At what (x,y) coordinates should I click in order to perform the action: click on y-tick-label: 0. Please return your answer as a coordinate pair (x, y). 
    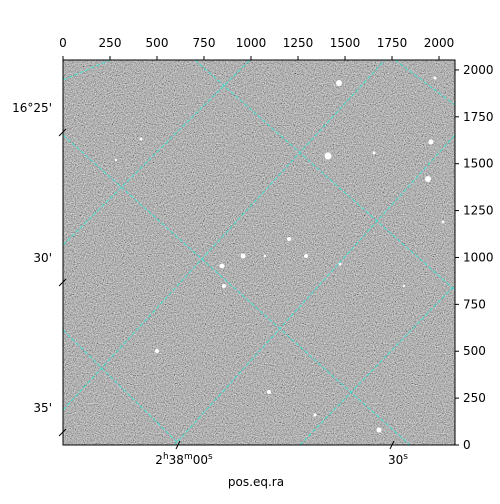
    Looking at the image, I should click on (467, 445).